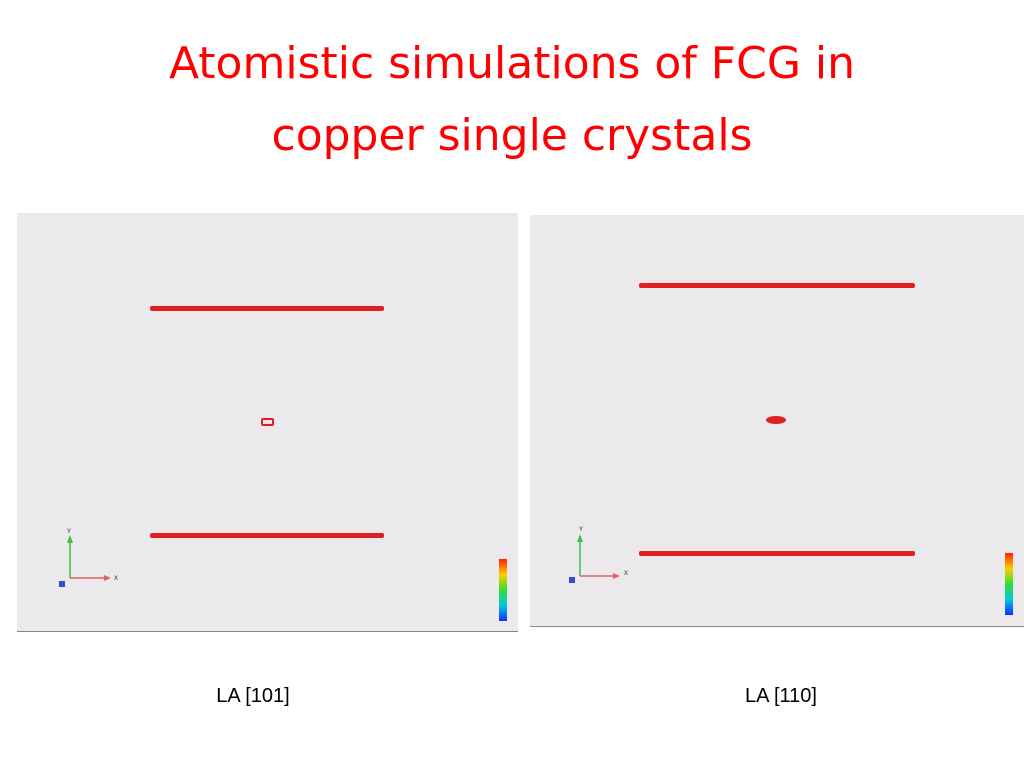 This screenshot has height=768, width=1024. I want to click on title-line: Atomistic simulations of FCG in, so click(512, 63).